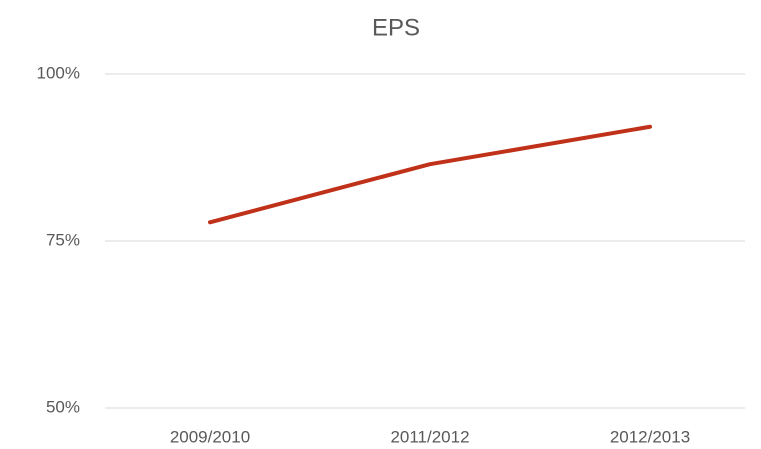 This screenshot has width=761, height=449. Describe the element at coordinates (58, 72) in the screenshot. I see `y-tick-label: 100%` at that location.